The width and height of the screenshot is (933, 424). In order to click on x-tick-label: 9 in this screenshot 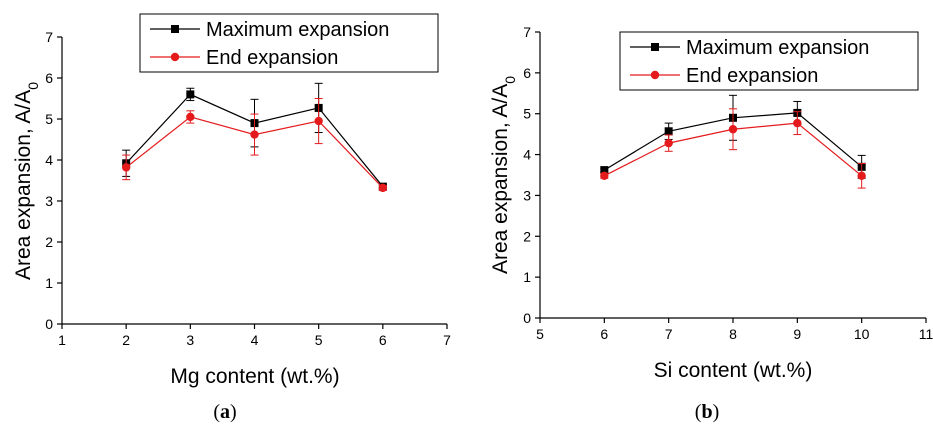, I will do `click(797, 334)`.